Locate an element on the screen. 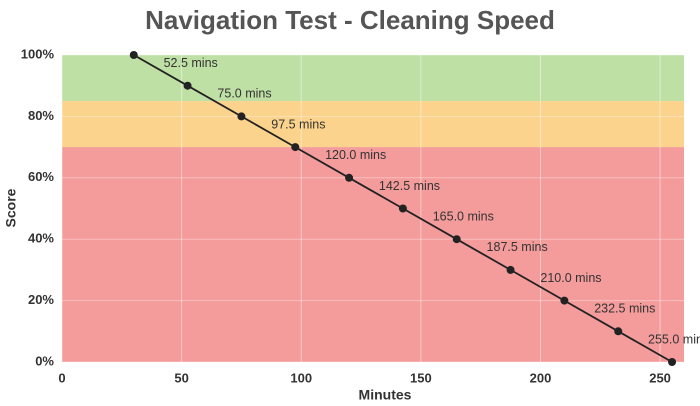 The image size is (700, 406). data-label: 52.5 mins is located at coordinates (191, 63).